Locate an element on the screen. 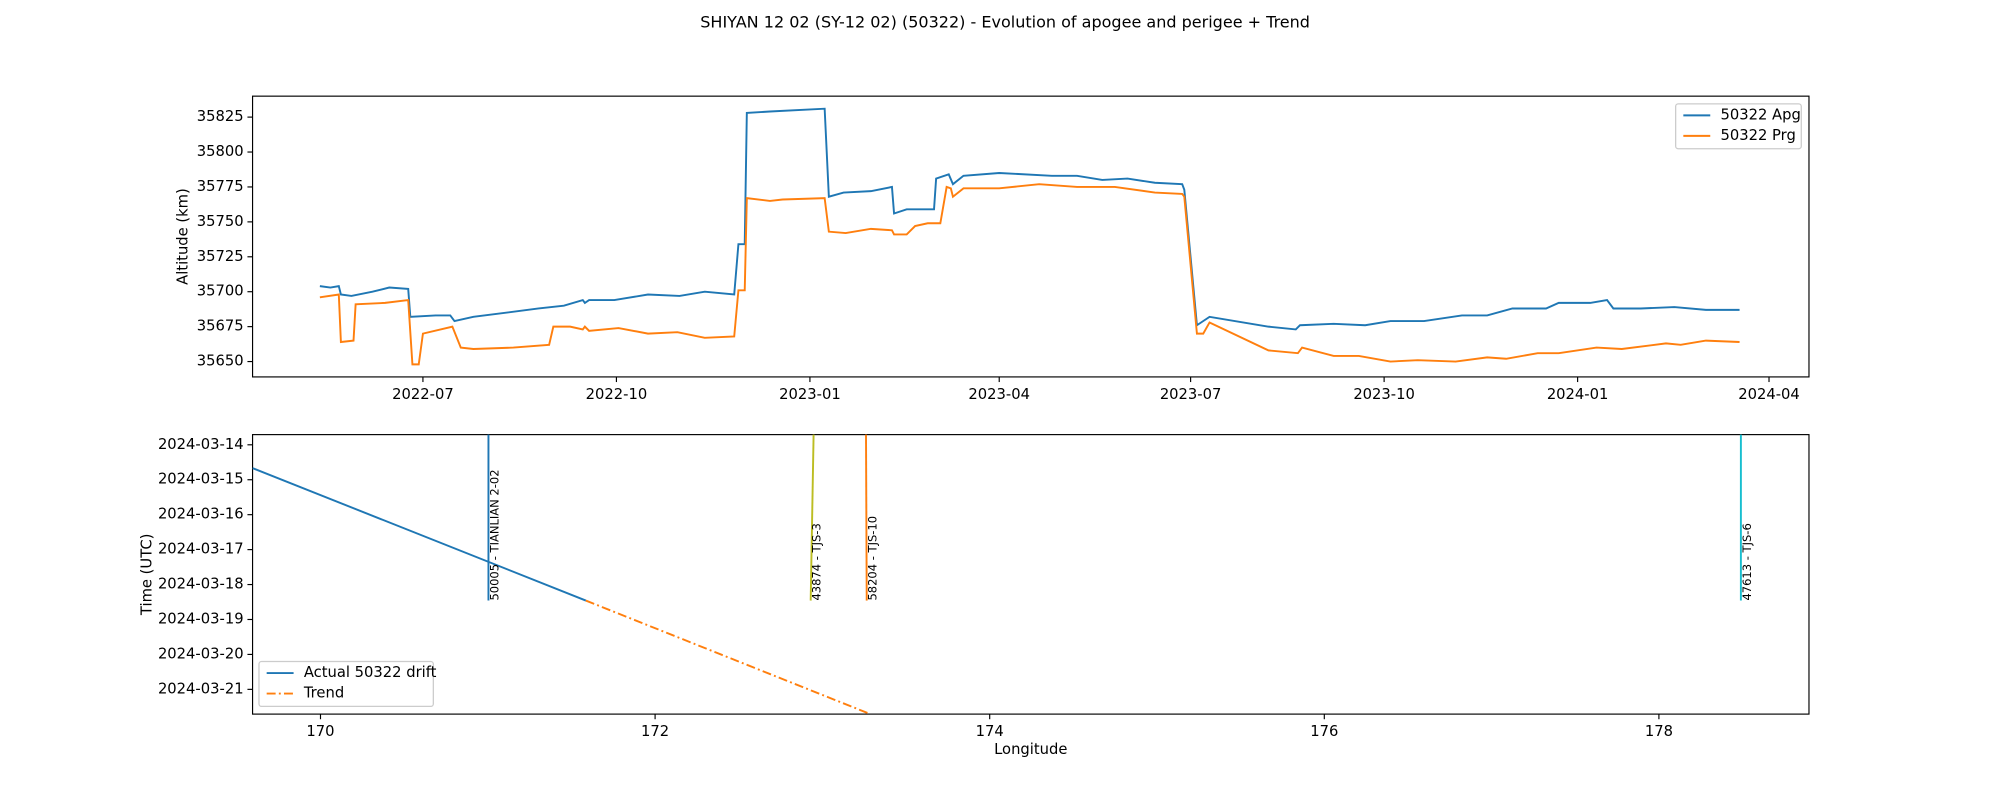 This screenshot has height=800, width=2000. y-tick-label: 2024-03-15 is located at coordinates (201, 479).